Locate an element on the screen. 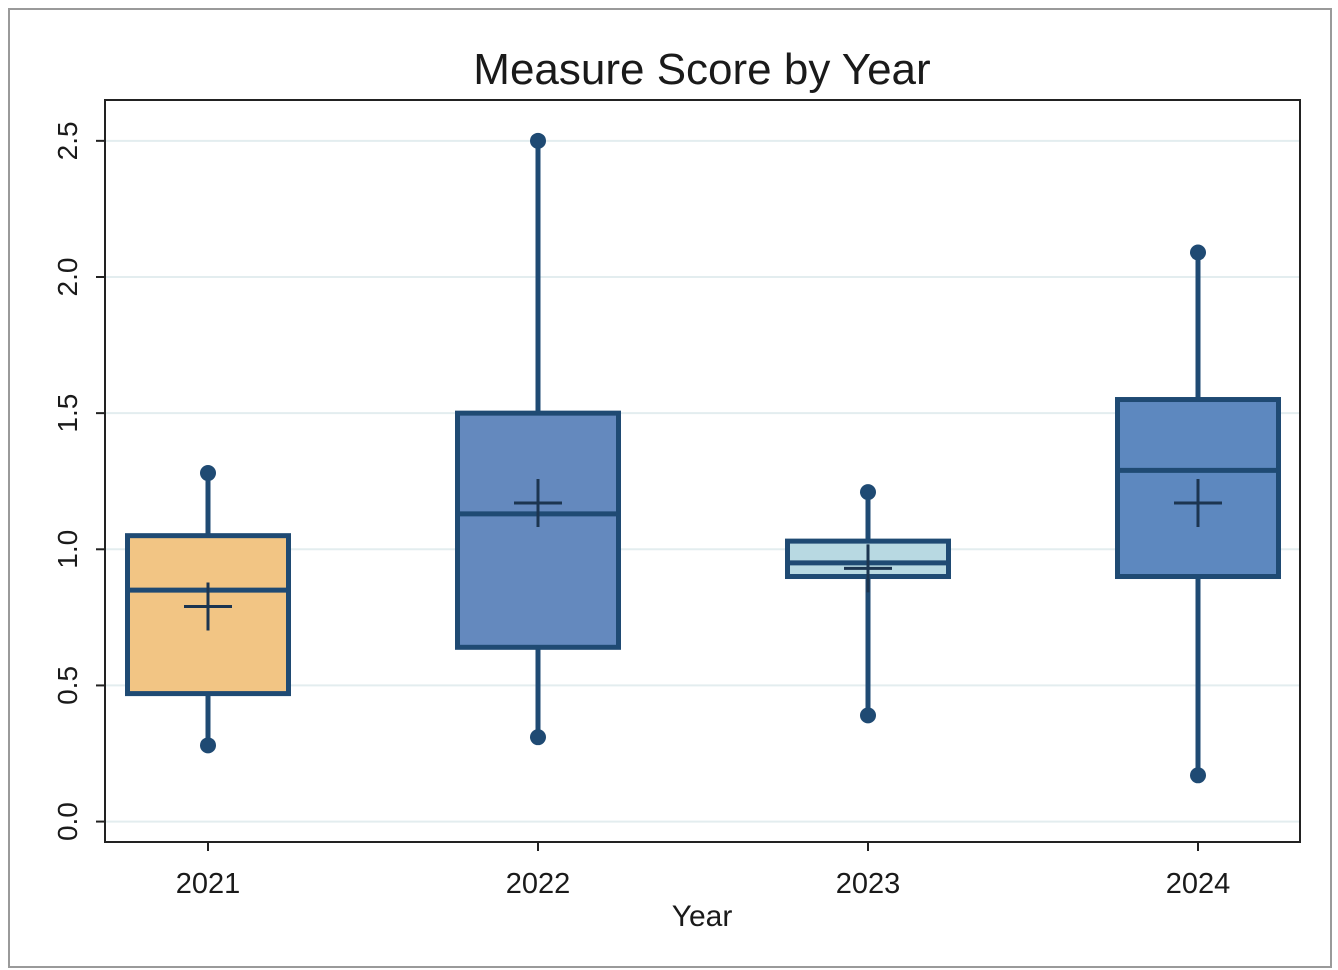  y-tick-label: 2.0 is located at coordinates (67, 277).